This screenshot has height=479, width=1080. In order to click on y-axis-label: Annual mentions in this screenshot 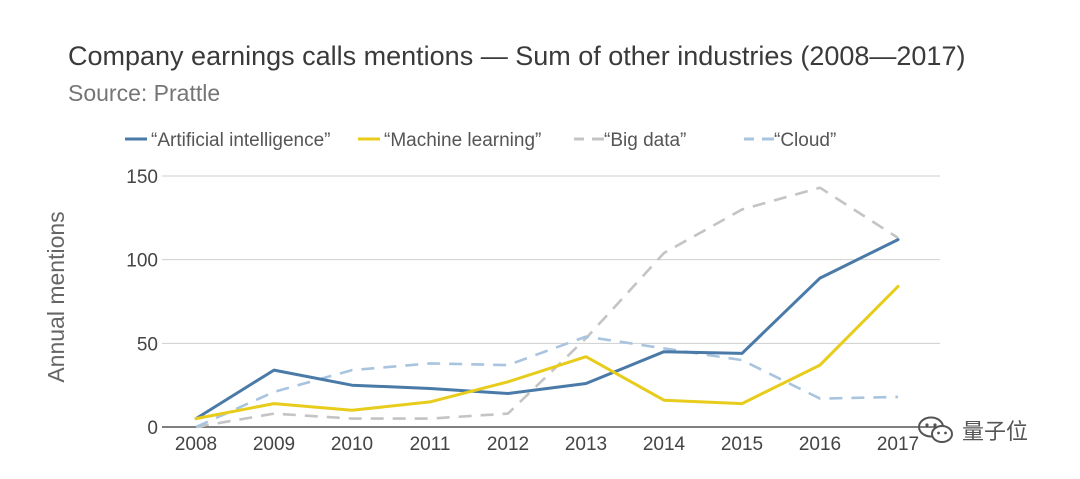, I will do `click(56, 296)`.